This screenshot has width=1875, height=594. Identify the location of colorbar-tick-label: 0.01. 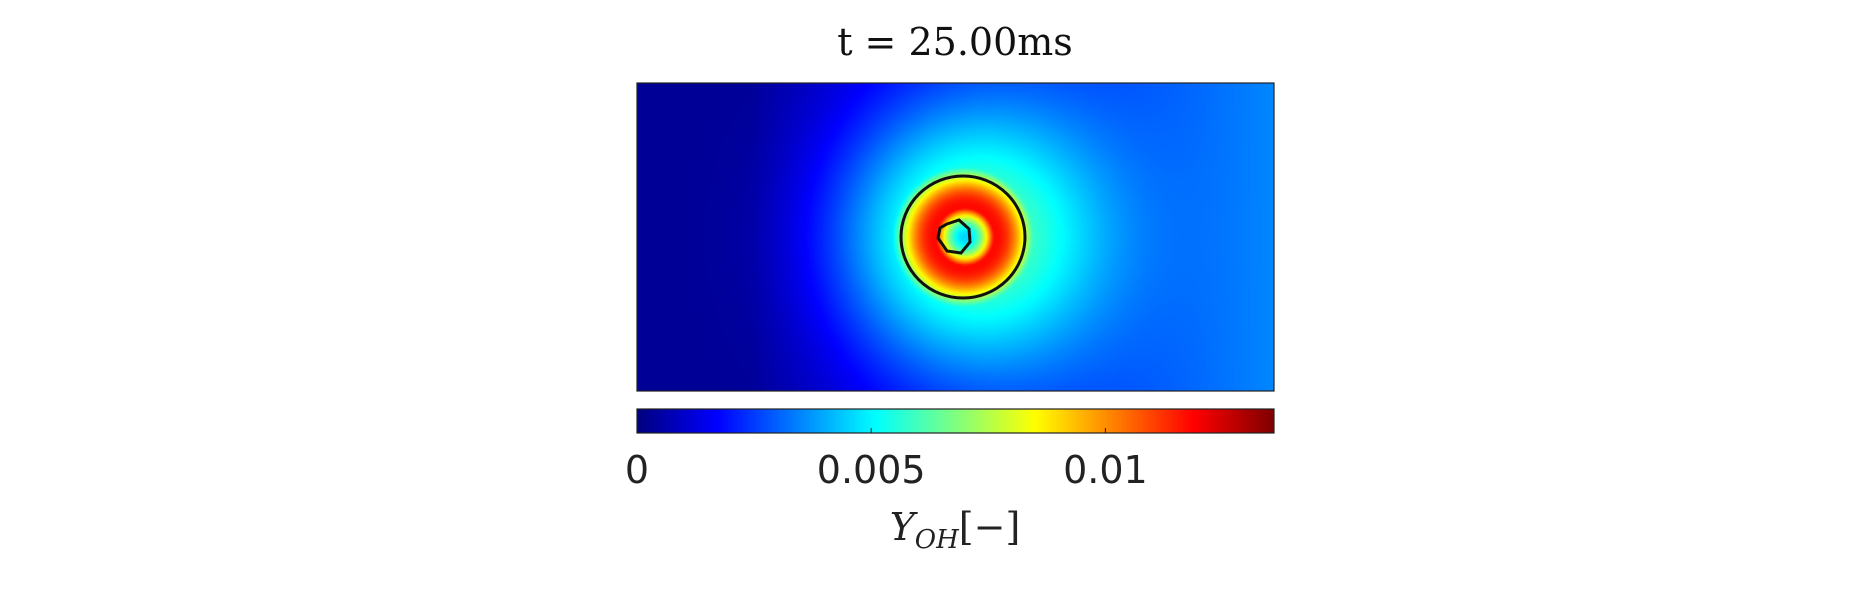
(1105, 470).